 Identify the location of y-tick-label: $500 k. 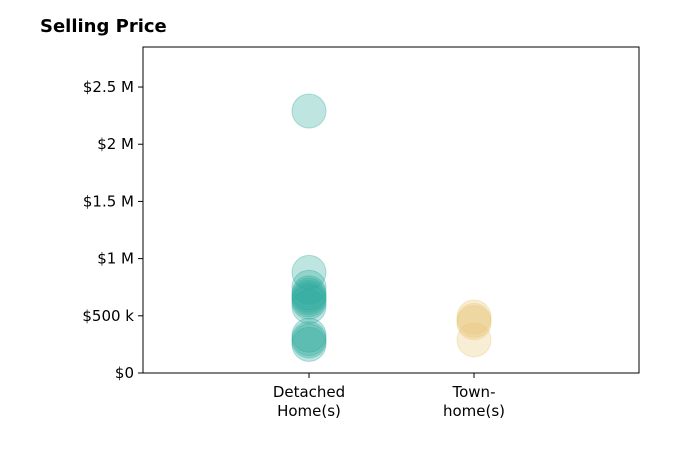
(108, 316).